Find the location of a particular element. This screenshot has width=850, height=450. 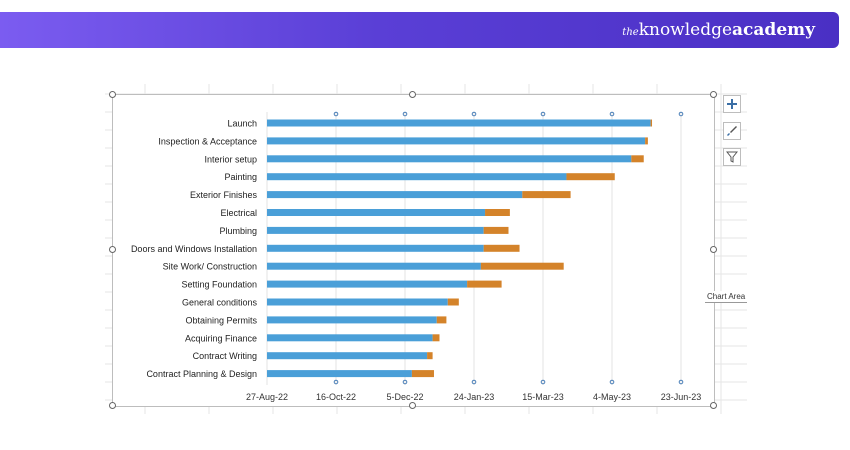

brush-icon is located at coordinates (732, 131).